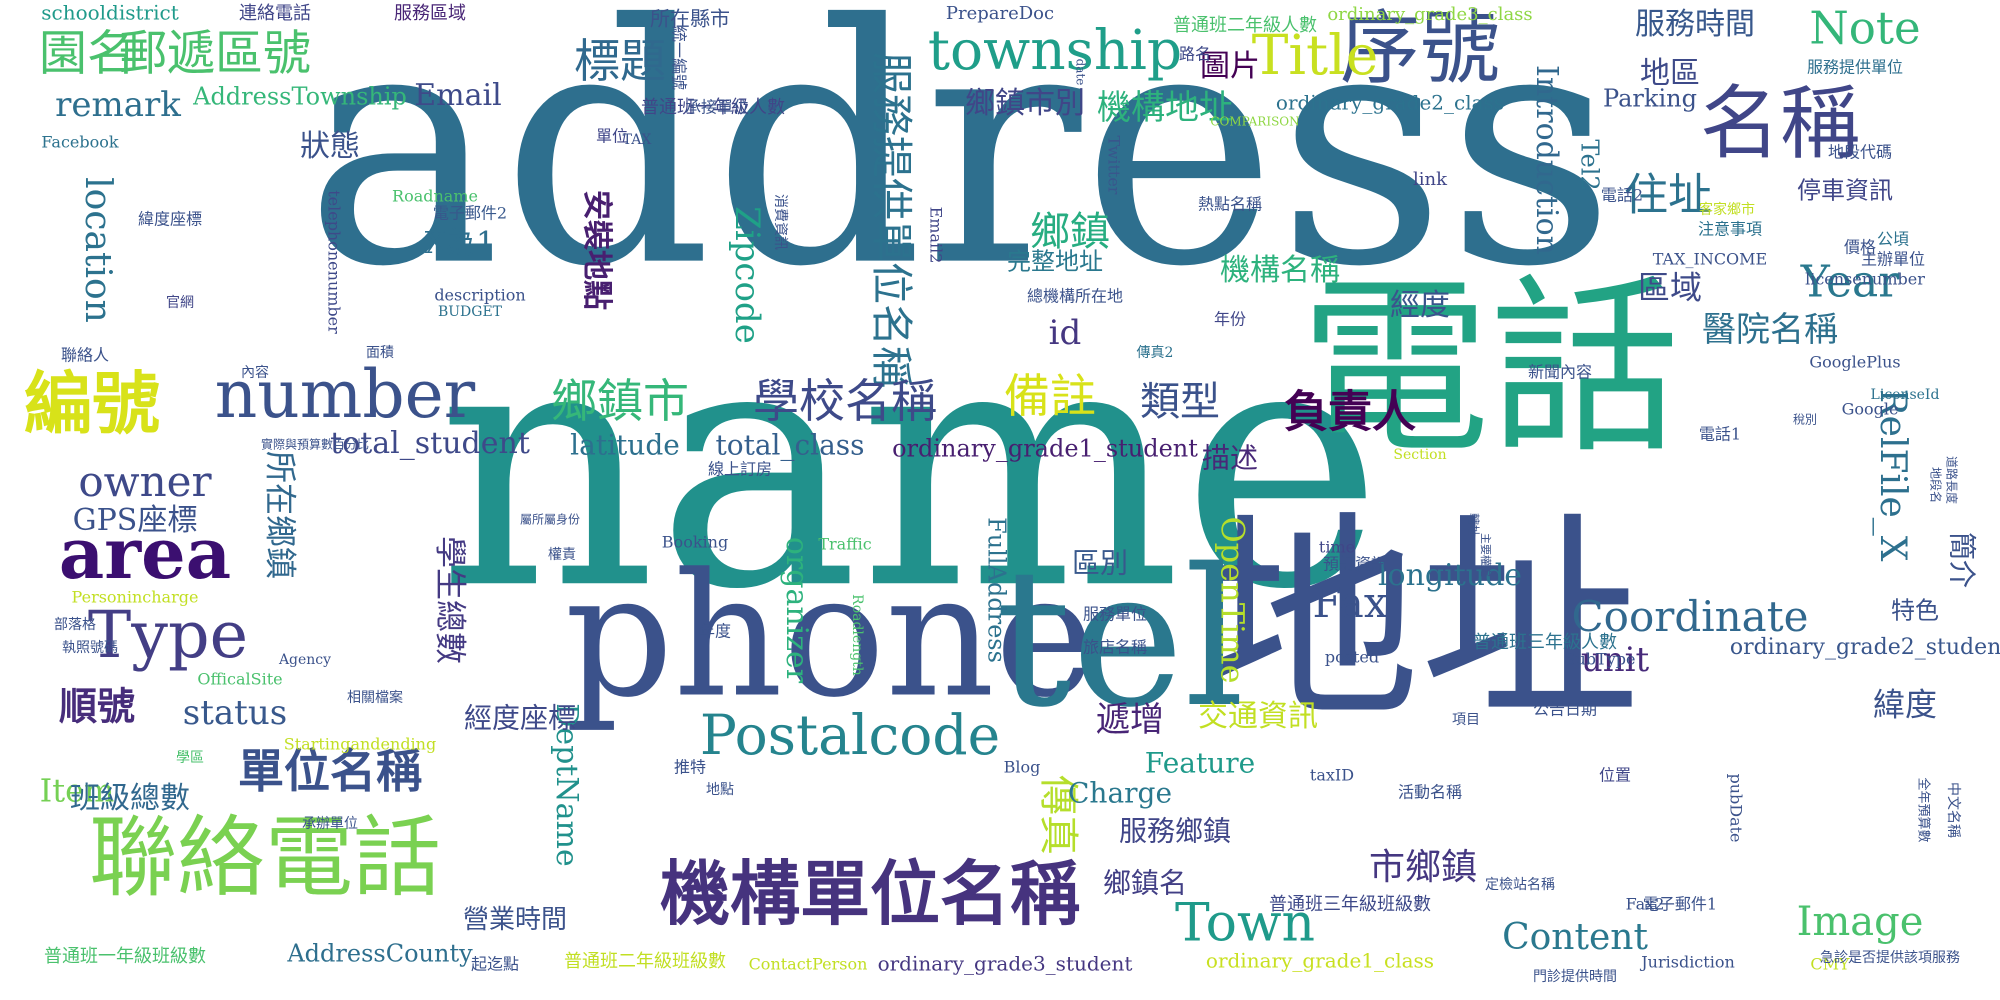 Image resolution: width=2000 pixels, height=1000 pixels. I want to click on word-relfile-x: RelFile_X, so click(1892, 475).